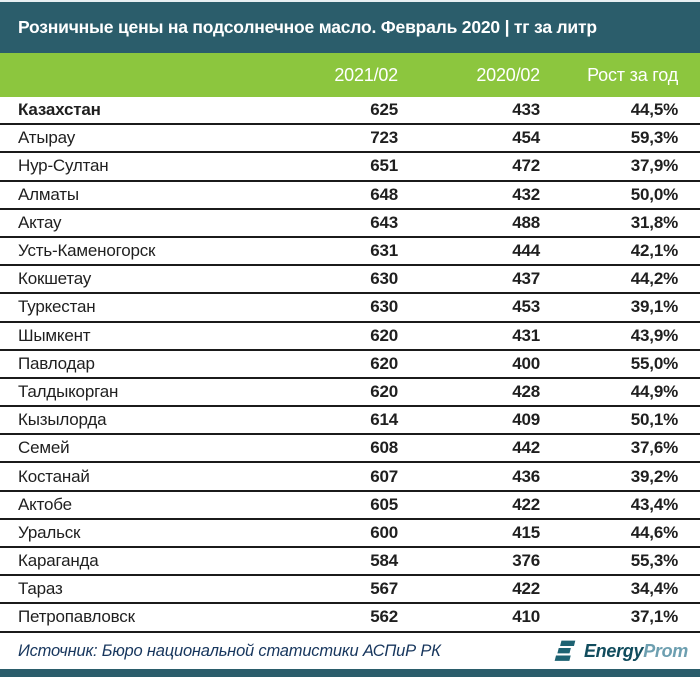  Describe the element at coordinates (654, 194) in the screenshot. I see `value-cell: 50,0%` at that location.